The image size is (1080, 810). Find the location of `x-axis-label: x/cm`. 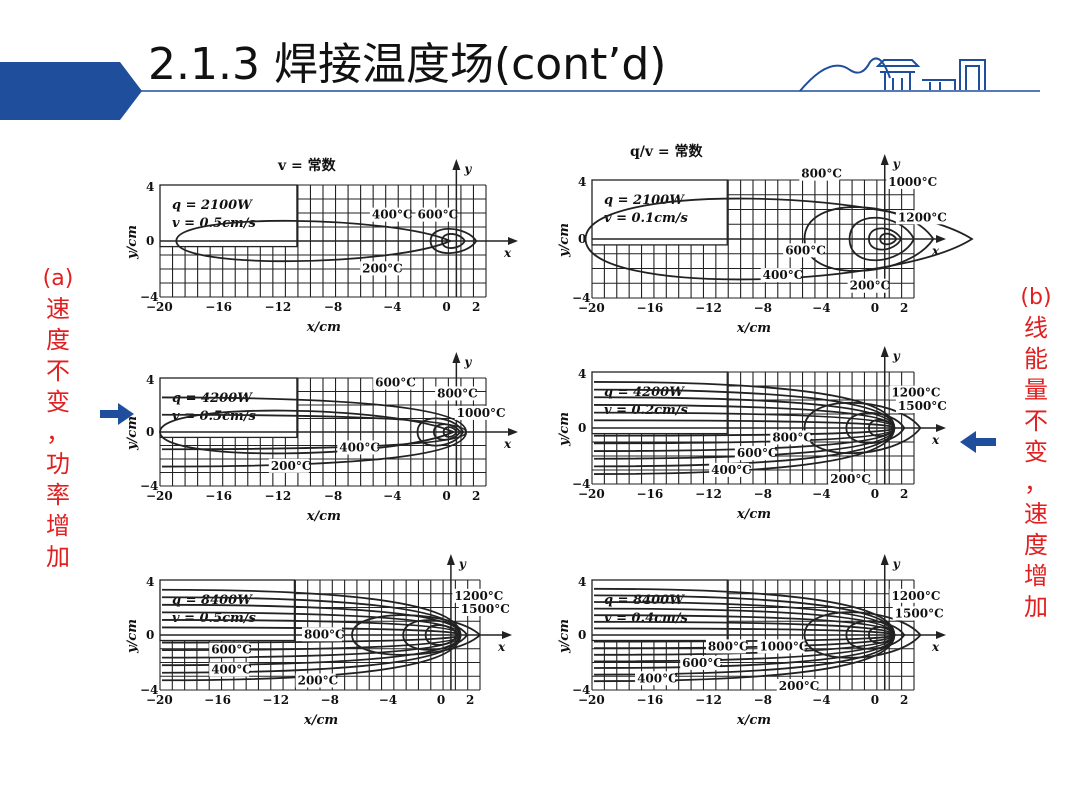

x-axis-label: x/cm is located at coordinates (320, 720).